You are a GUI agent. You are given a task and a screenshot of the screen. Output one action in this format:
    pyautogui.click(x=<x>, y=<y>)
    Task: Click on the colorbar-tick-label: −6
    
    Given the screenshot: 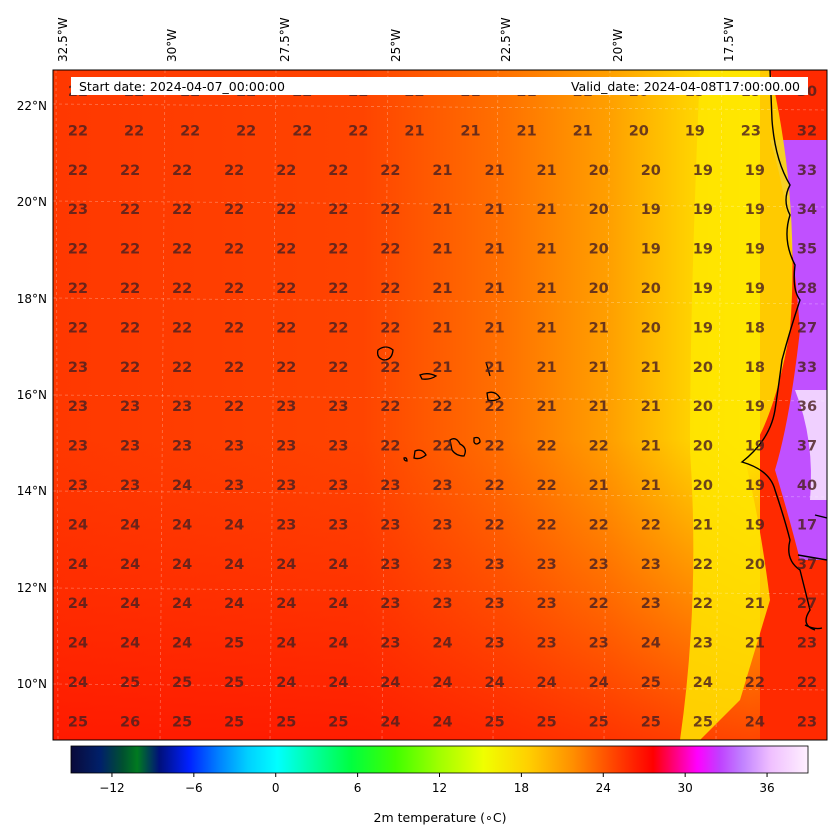 What is the action you would take?
    pyautogui.click(x=194, y=788)
    